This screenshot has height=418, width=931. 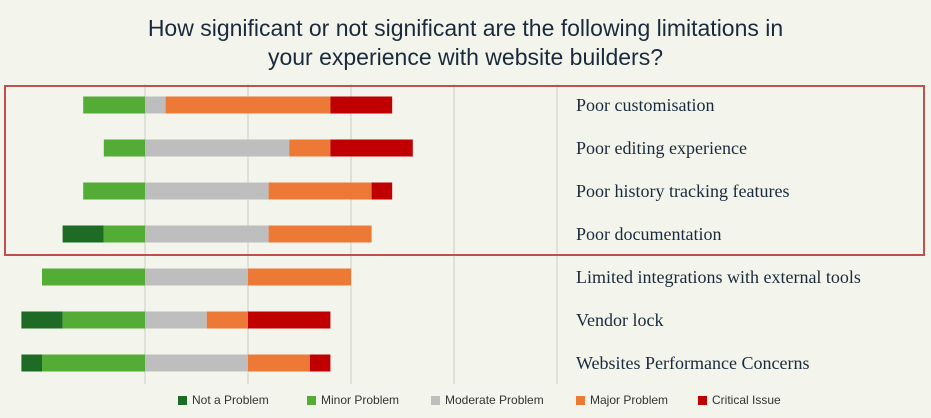 I want to click on legend-label: Not a Problem, so click(x=230, y=400).